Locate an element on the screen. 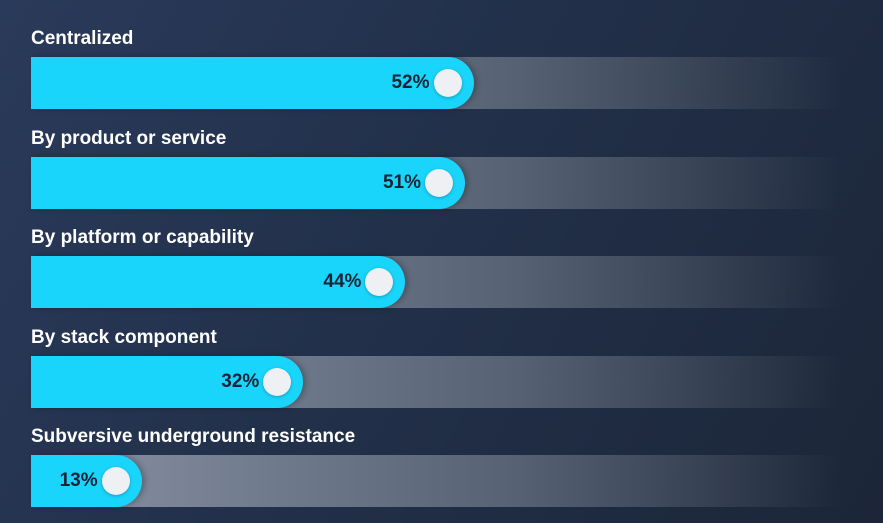  data-label: 13% is located at coordinates (78, 480).